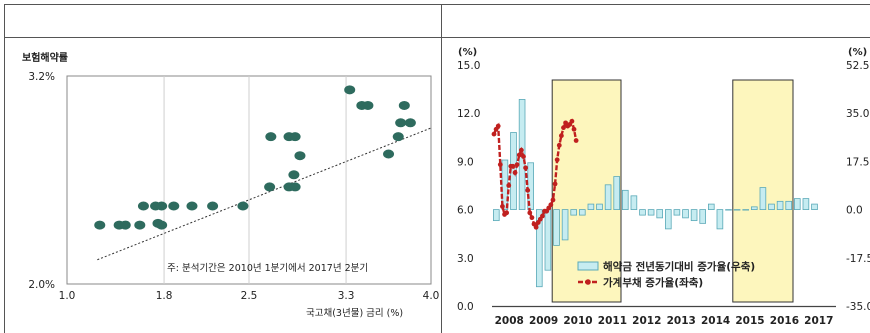 The width and height of the screenshot is (870, 333). What do you see at coordinates (41, 77) in the screenshot?
I see `y-tick-label: 3.2%` at bounding box center [41, 77].